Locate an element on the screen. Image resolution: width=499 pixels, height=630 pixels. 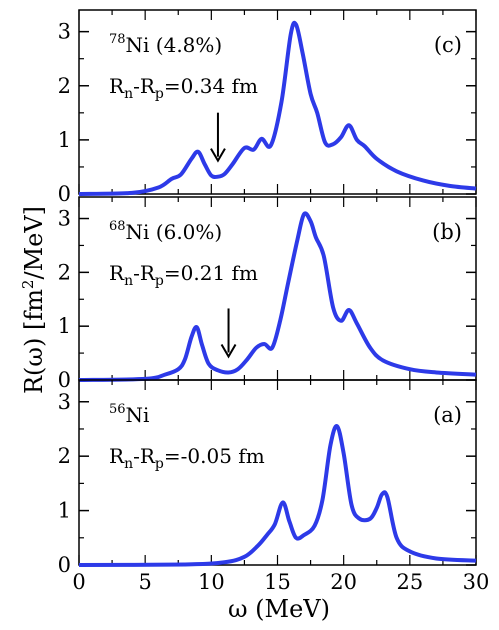
radius-rest: =0.34 fm is located at coordinates (211, 86).